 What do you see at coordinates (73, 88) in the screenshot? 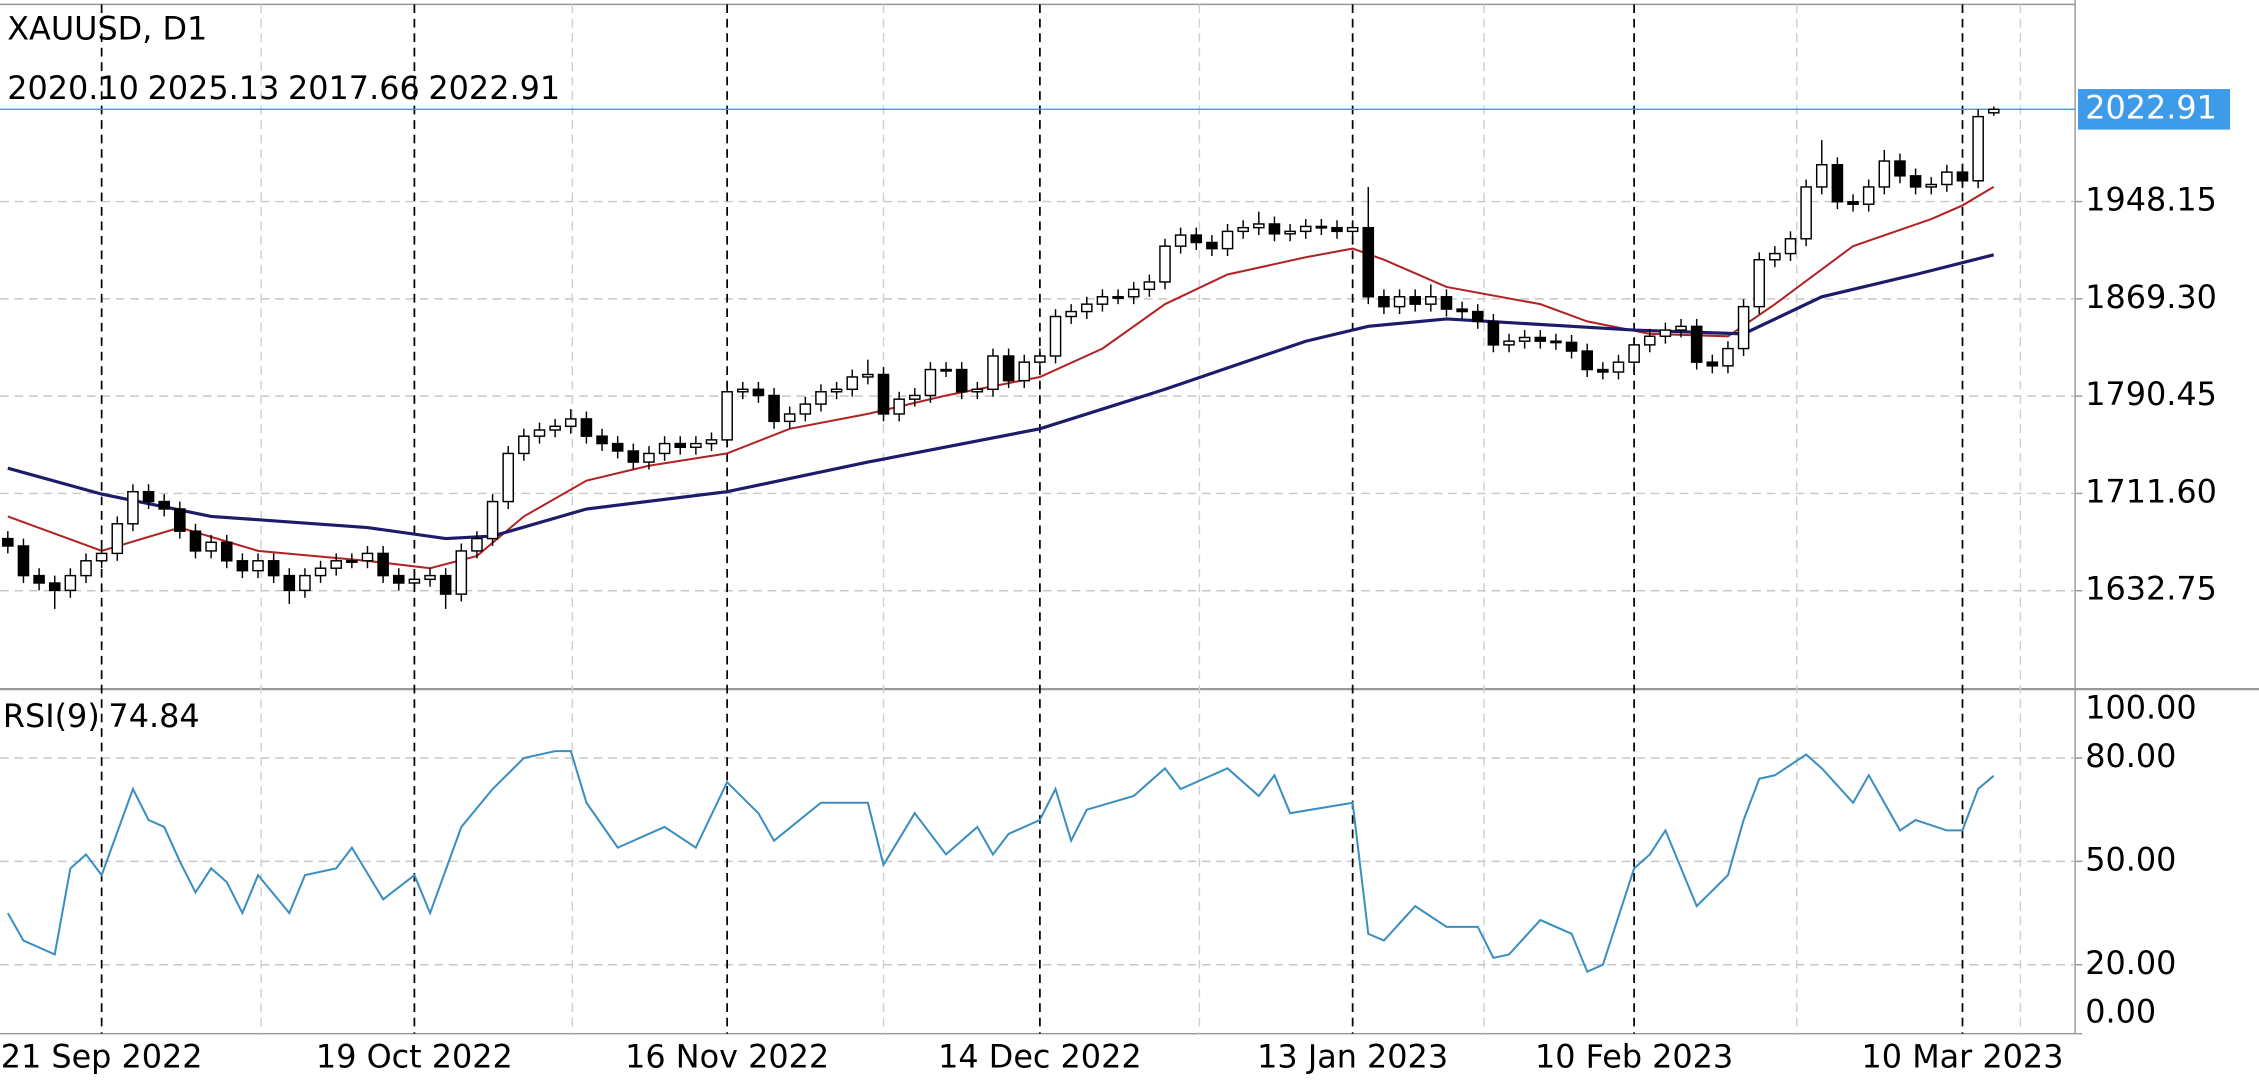
I see `open-label: 2020.10` at bounding box center [73, 88].